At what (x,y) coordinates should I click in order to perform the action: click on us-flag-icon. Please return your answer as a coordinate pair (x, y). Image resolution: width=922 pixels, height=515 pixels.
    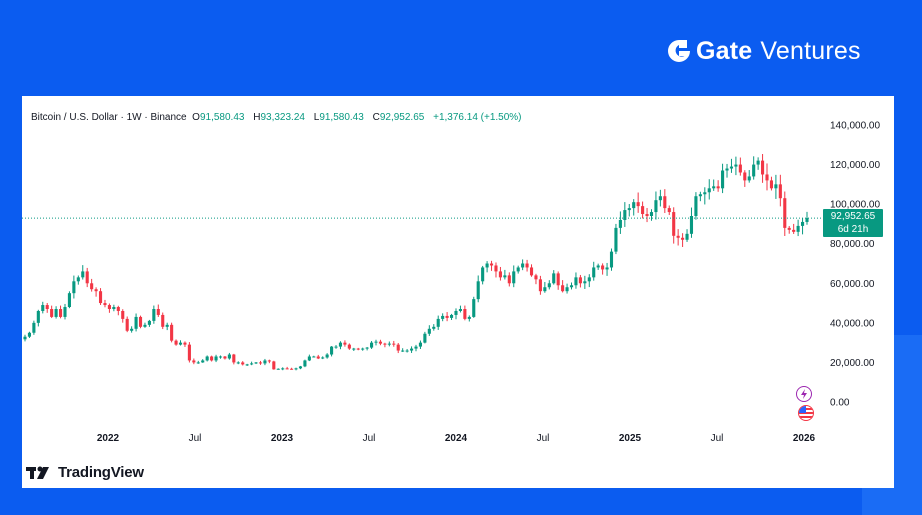
    Looking at the image, I should click on (806, 413).